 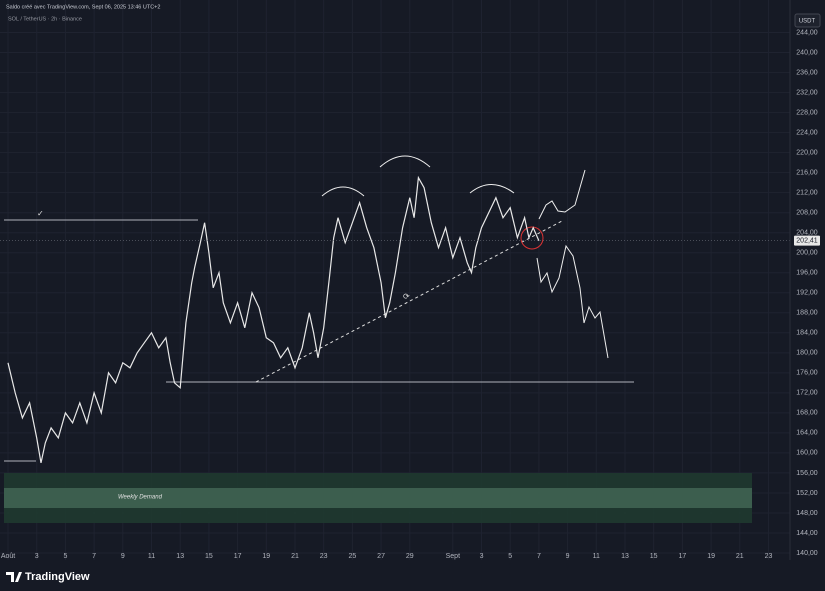 What do you see at coordinates (807, 453) in the screenshot?
I see `y-tick-label: 160,00` at bounding box center [807, 453].